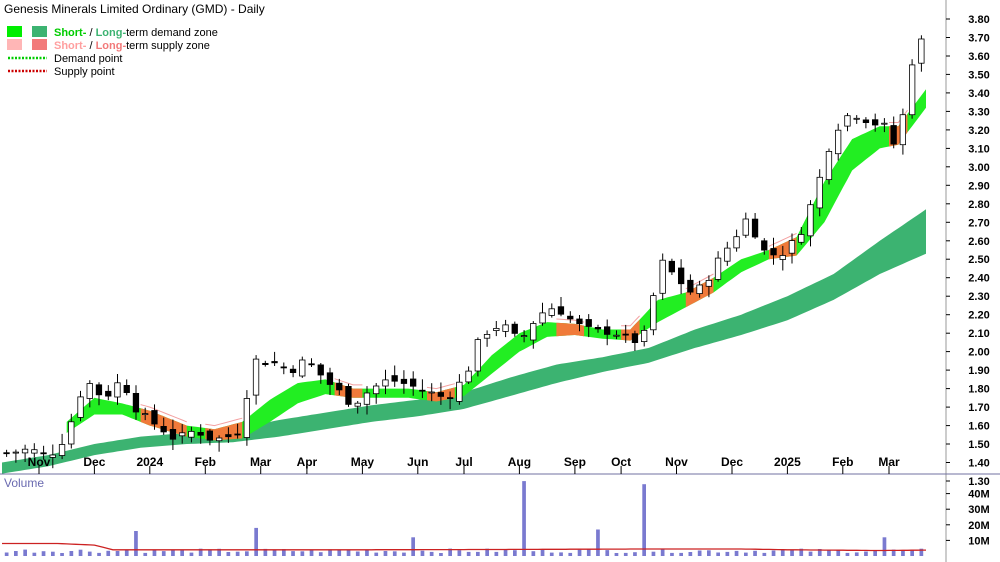  Describe the element at coordinates (842, 462) in the screenshot. I see `month-tick-label: Feb` at that location.